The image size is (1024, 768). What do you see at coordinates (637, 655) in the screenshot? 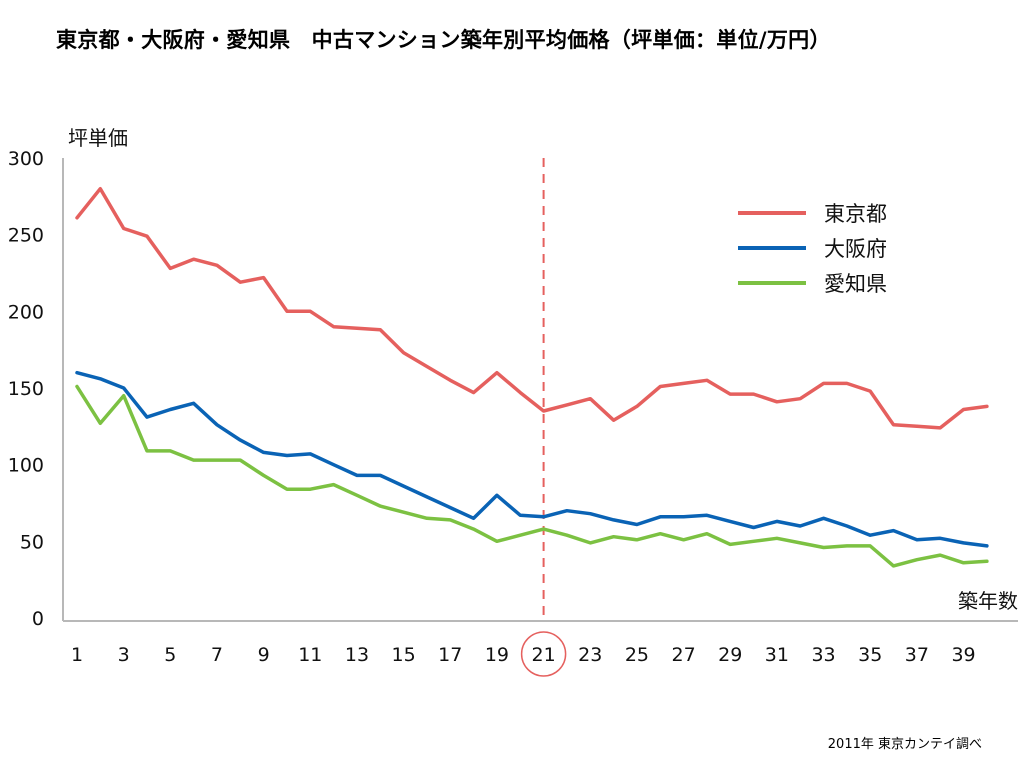
I see `x-tick-label: 25` at bounding box center [637, 655].